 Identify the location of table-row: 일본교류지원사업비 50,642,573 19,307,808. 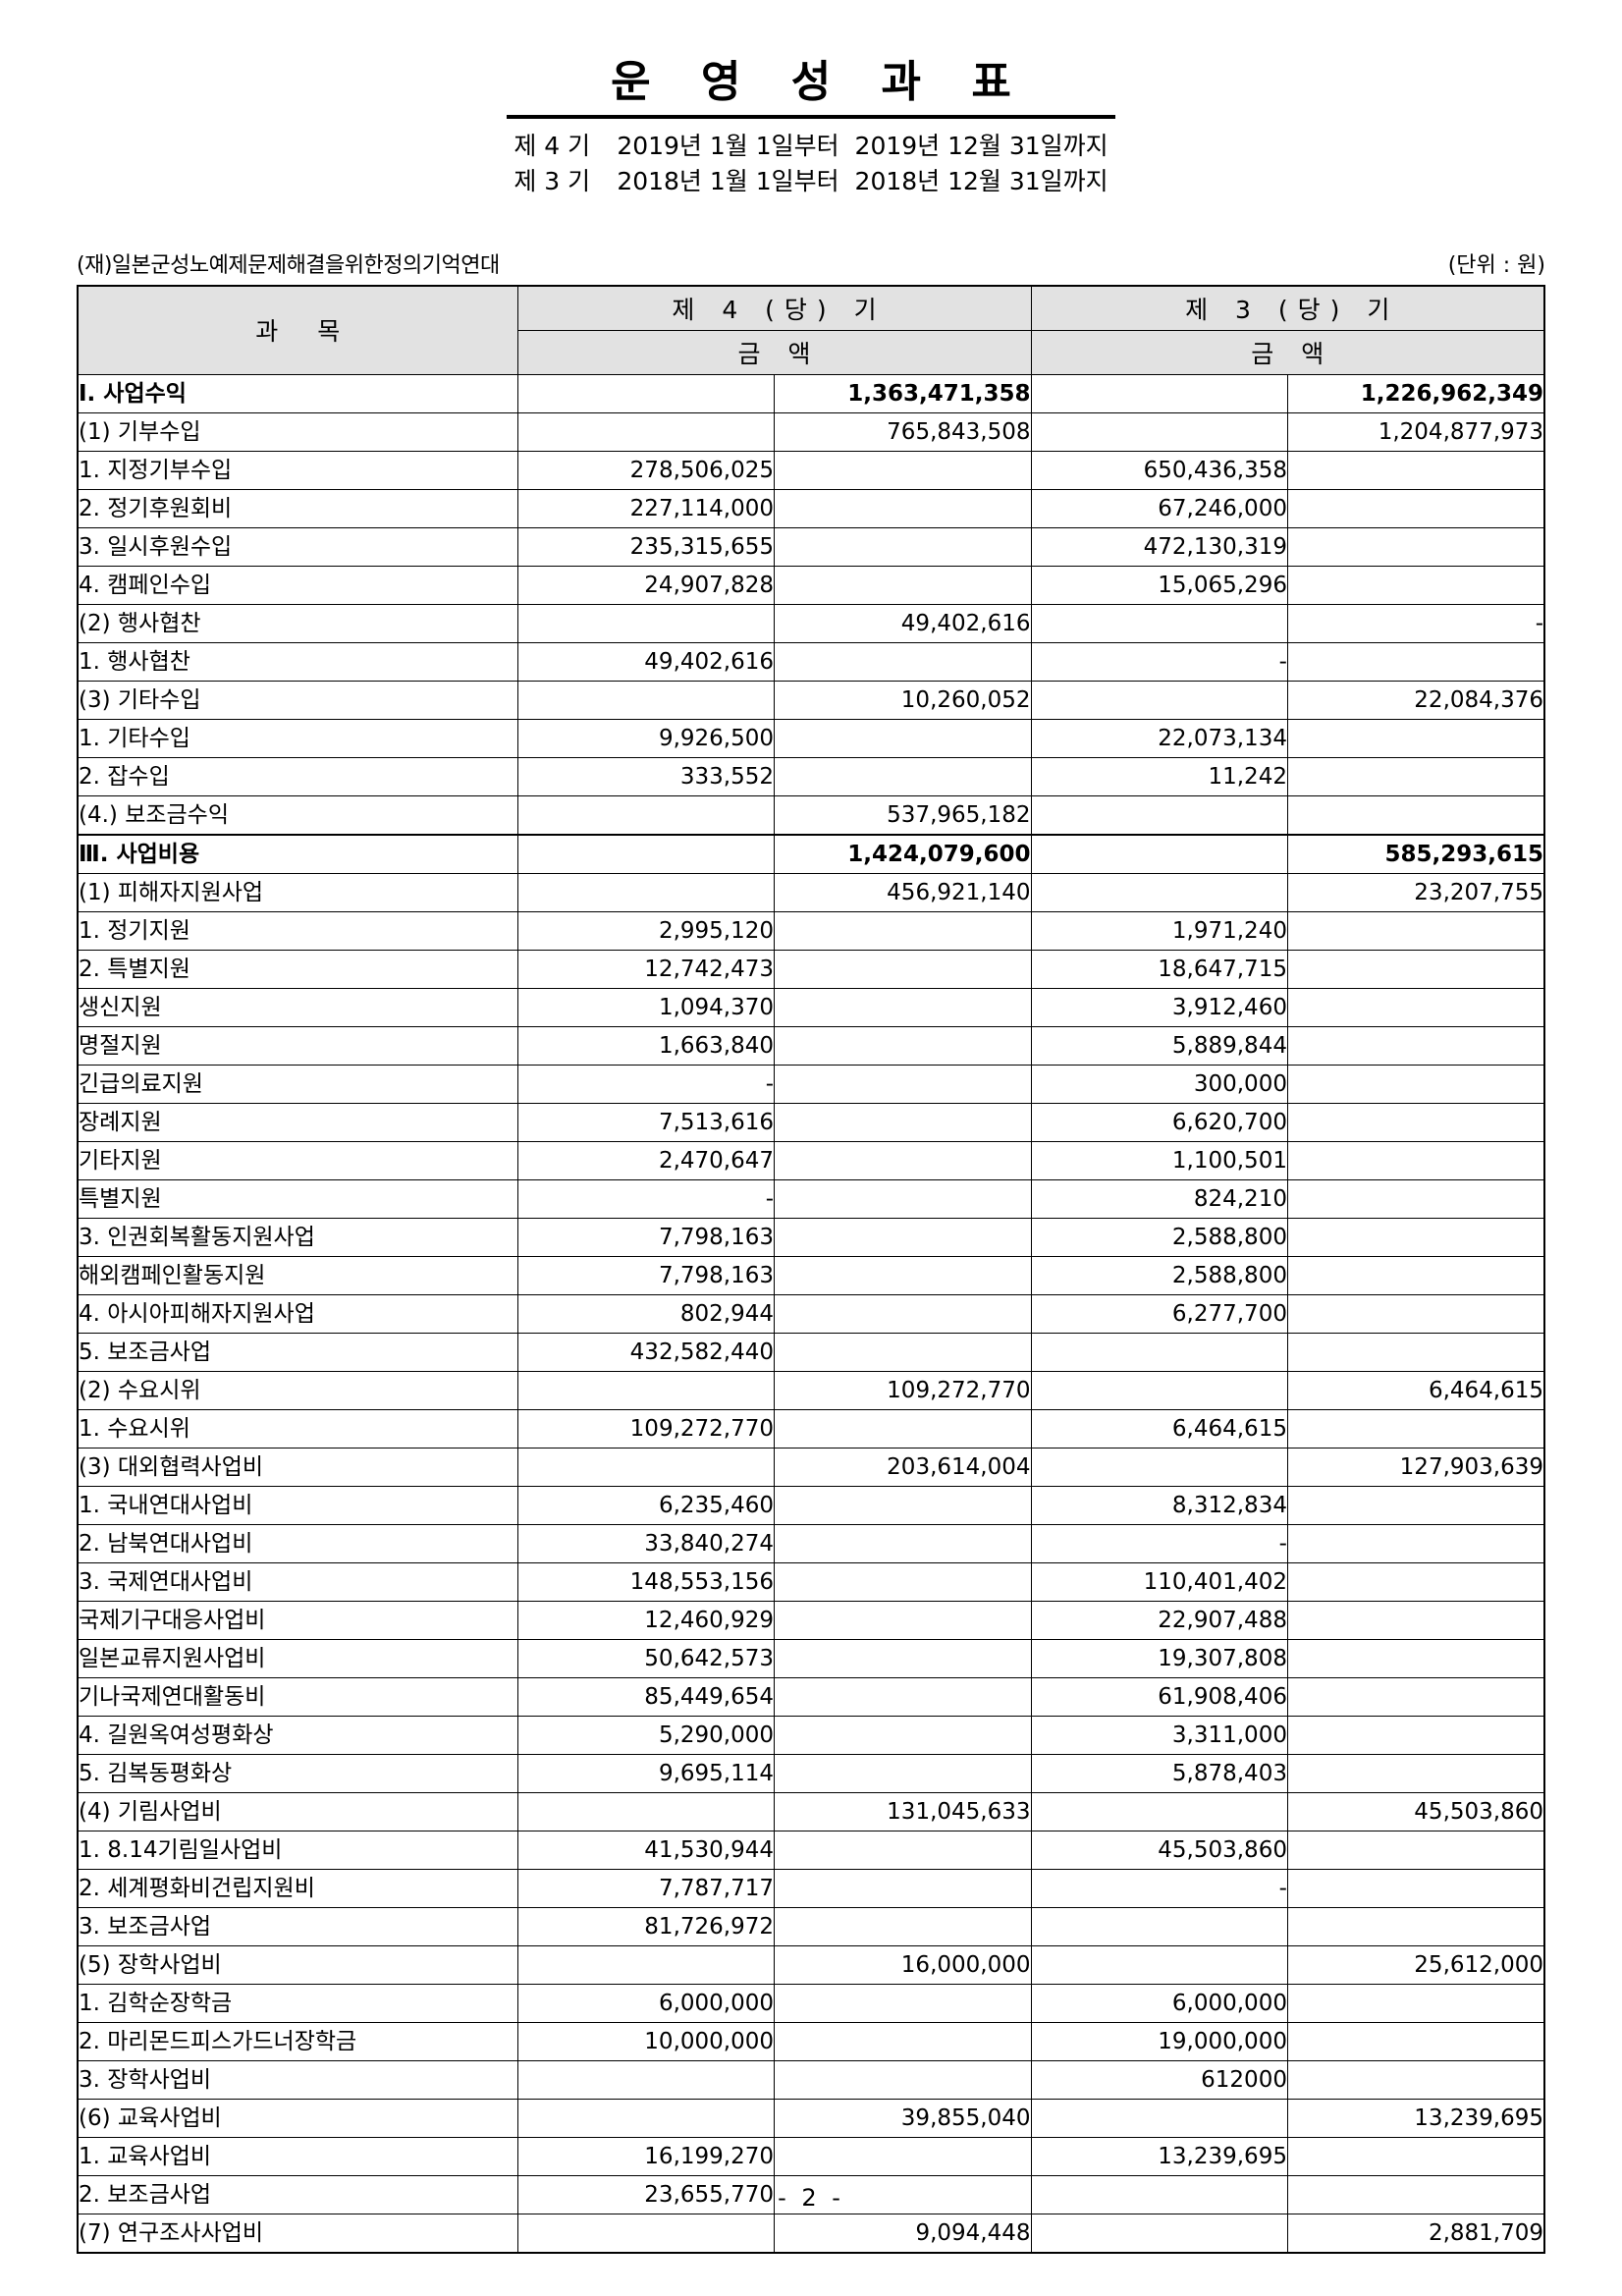
(811, 1658).